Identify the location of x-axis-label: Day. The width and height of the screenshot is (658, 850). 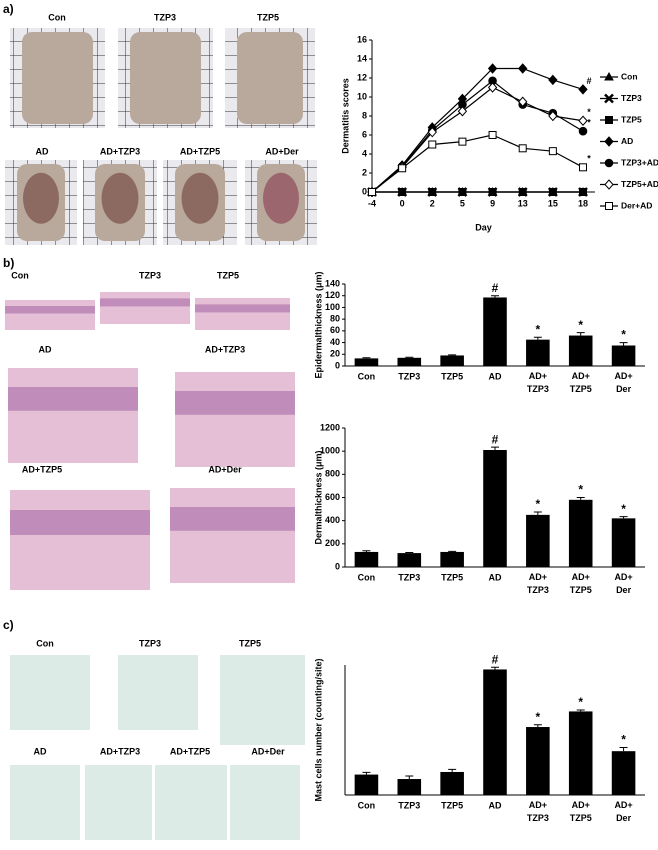
(483, 227).